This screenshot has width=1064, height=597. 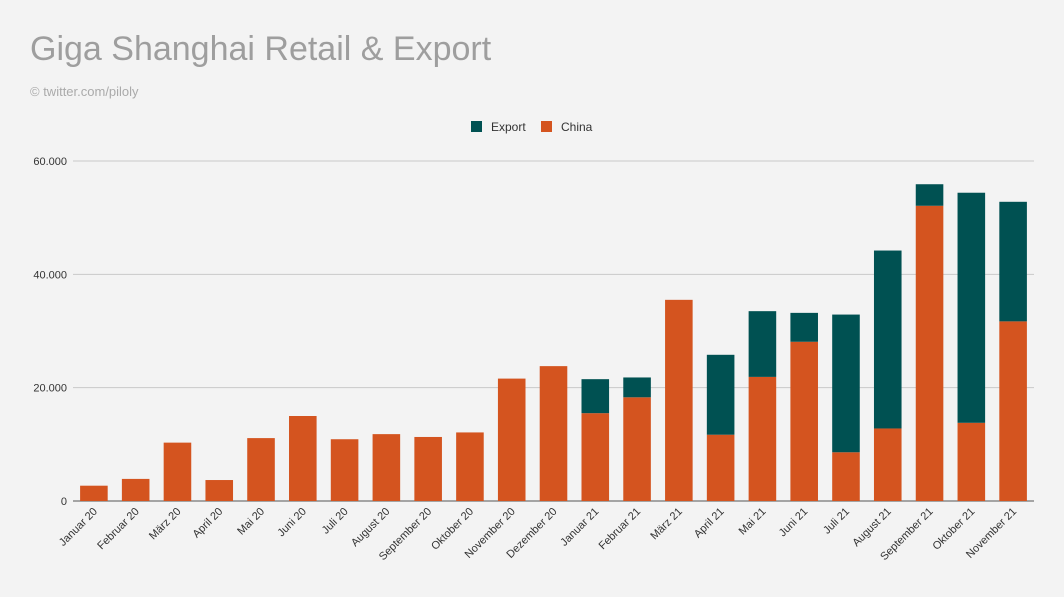 I want to click on x-tick-label: Juli 20, so click(x=335, y=521).